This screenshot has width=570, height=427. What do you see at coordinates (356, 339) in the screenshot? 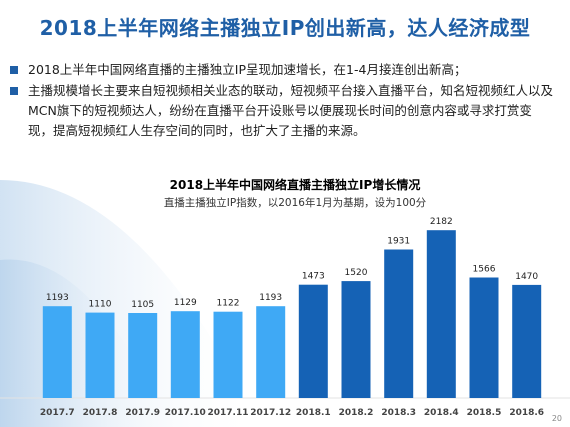
I see `bar-2018.2` at bounding box center [356, 339].